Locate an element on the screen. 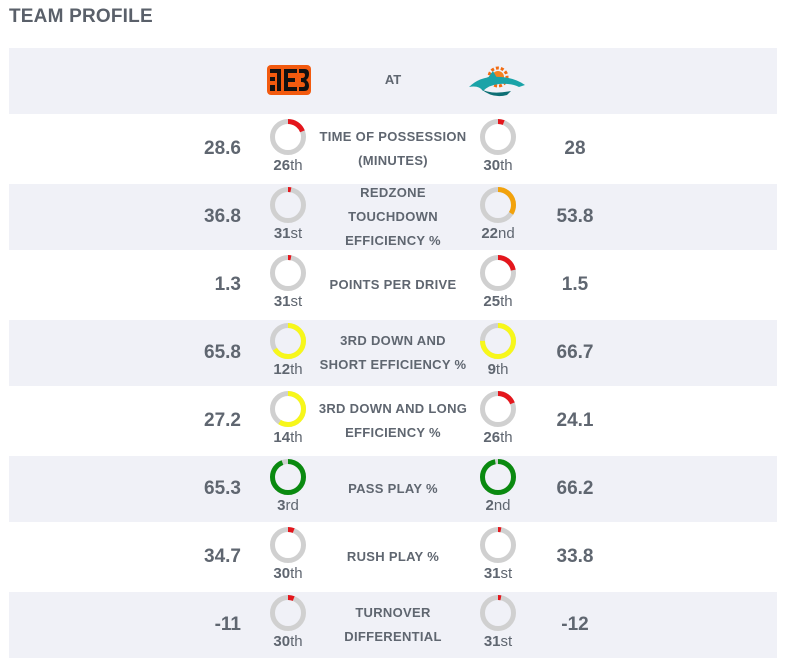  away-rank: 14th is located at coordinates (288, 437).